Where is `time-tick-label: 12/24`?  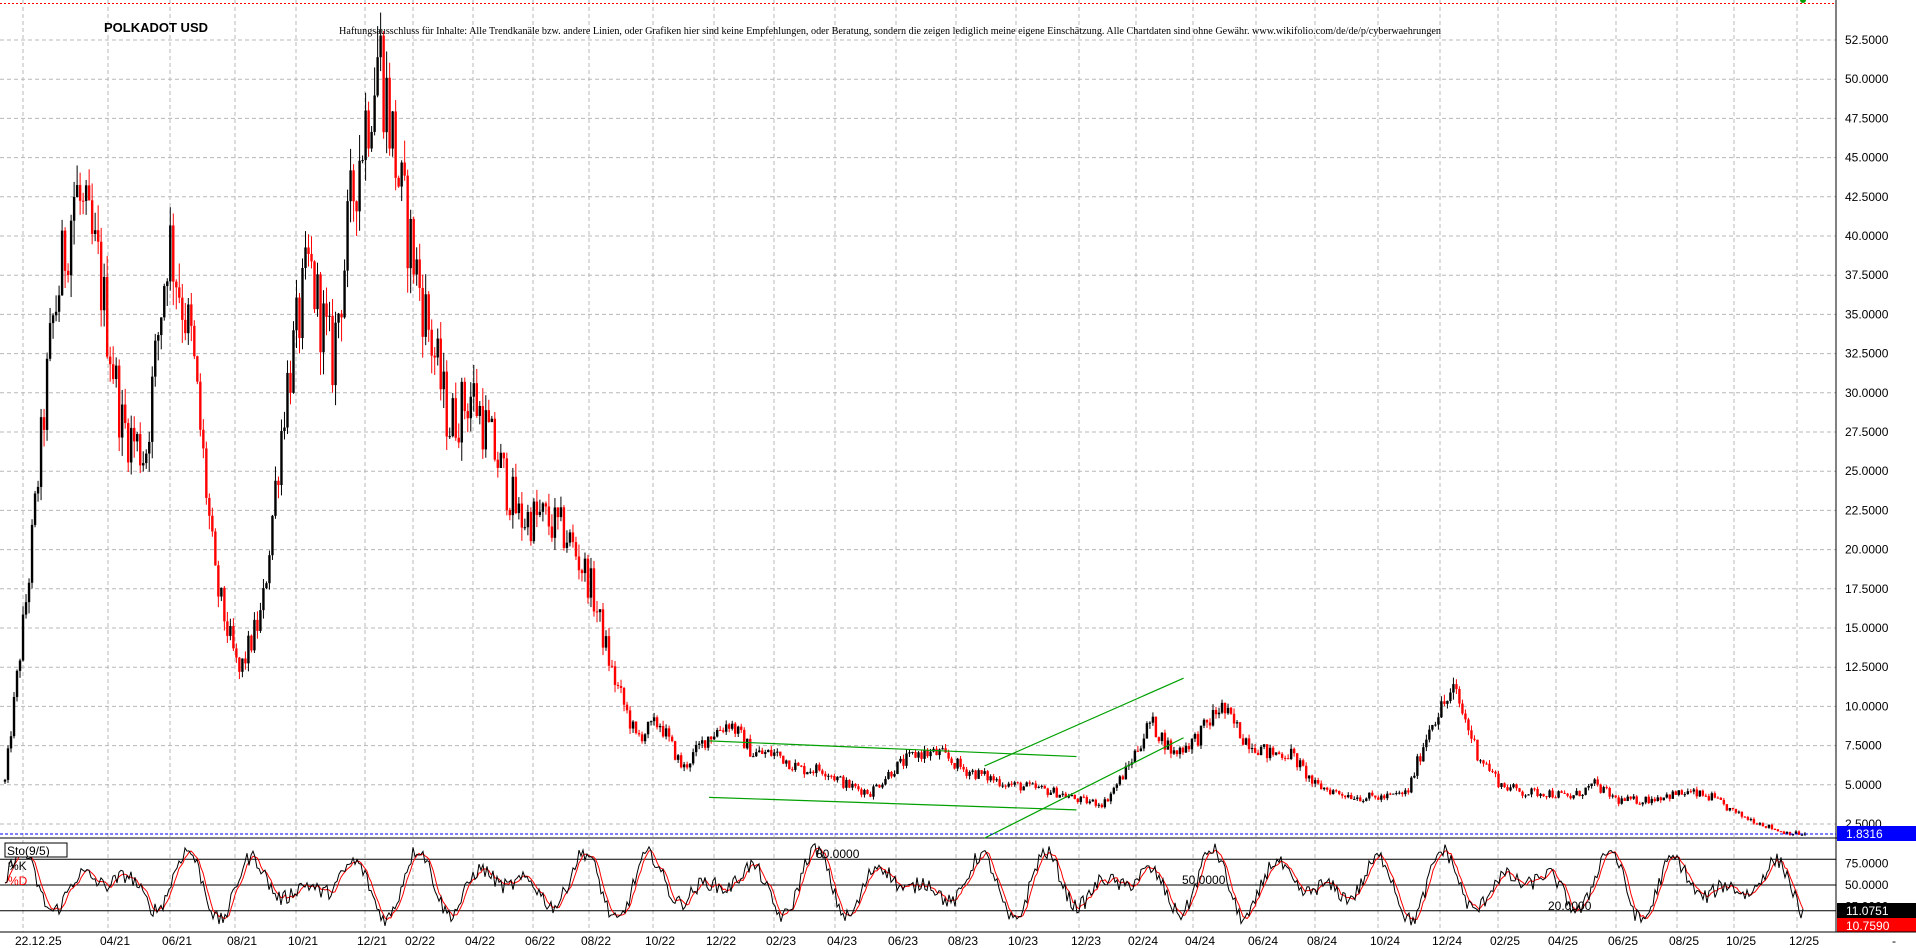 time-tick-label: 12/24 is located at coordinates (1447, 941).